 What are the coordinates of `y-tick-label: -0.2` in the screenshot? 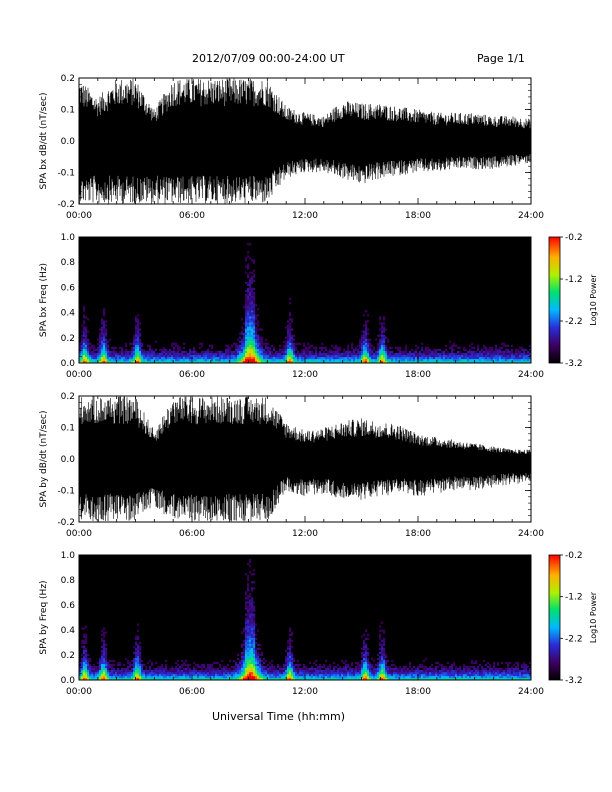 It's located at (66, 205).